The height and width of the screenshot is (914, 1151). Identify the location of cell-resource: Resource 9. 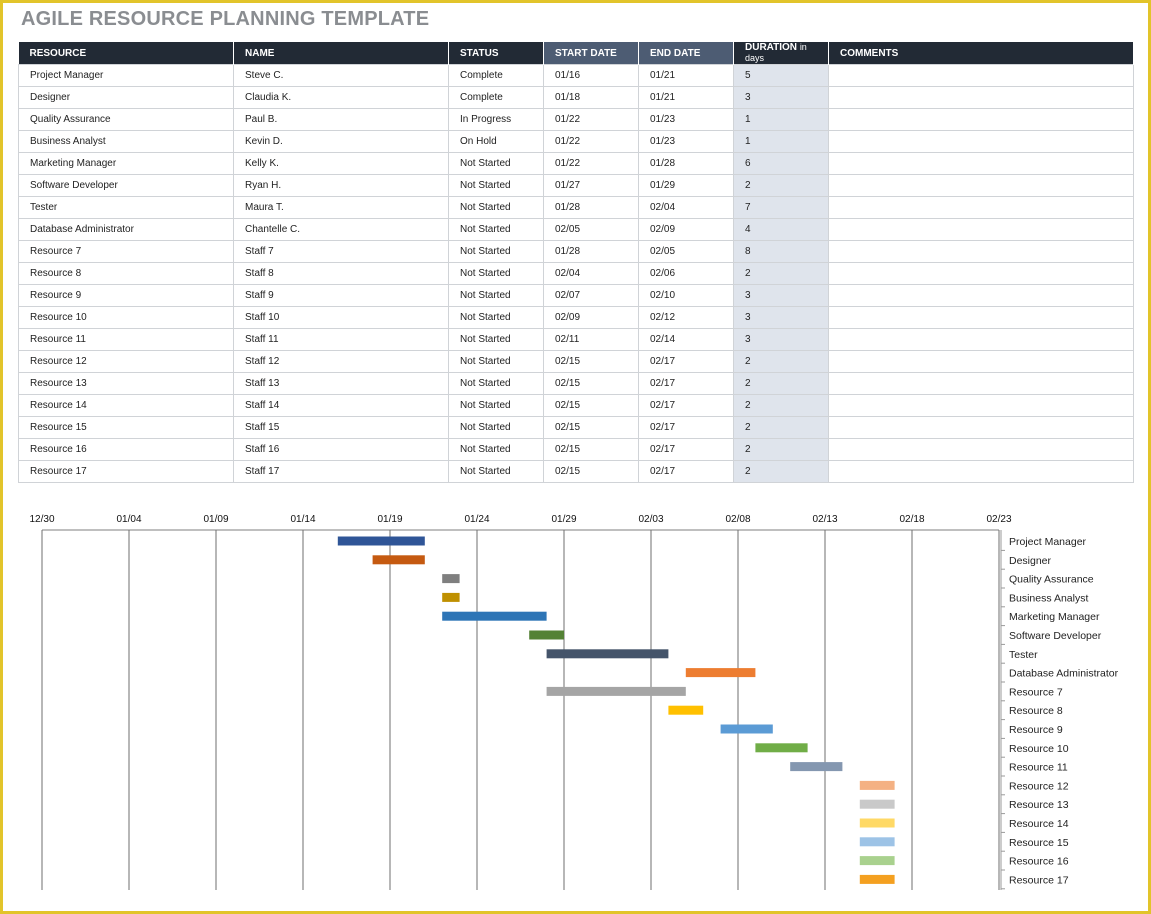
(126, 295).